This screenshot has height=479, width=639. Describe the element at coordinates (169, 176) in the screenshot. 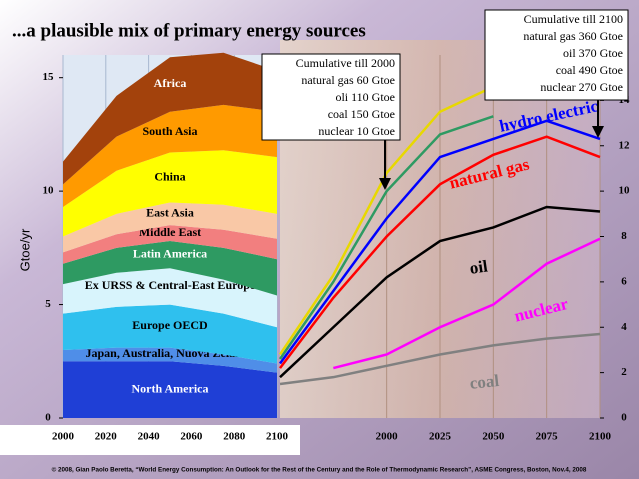

I see `area-label: China` at that location.